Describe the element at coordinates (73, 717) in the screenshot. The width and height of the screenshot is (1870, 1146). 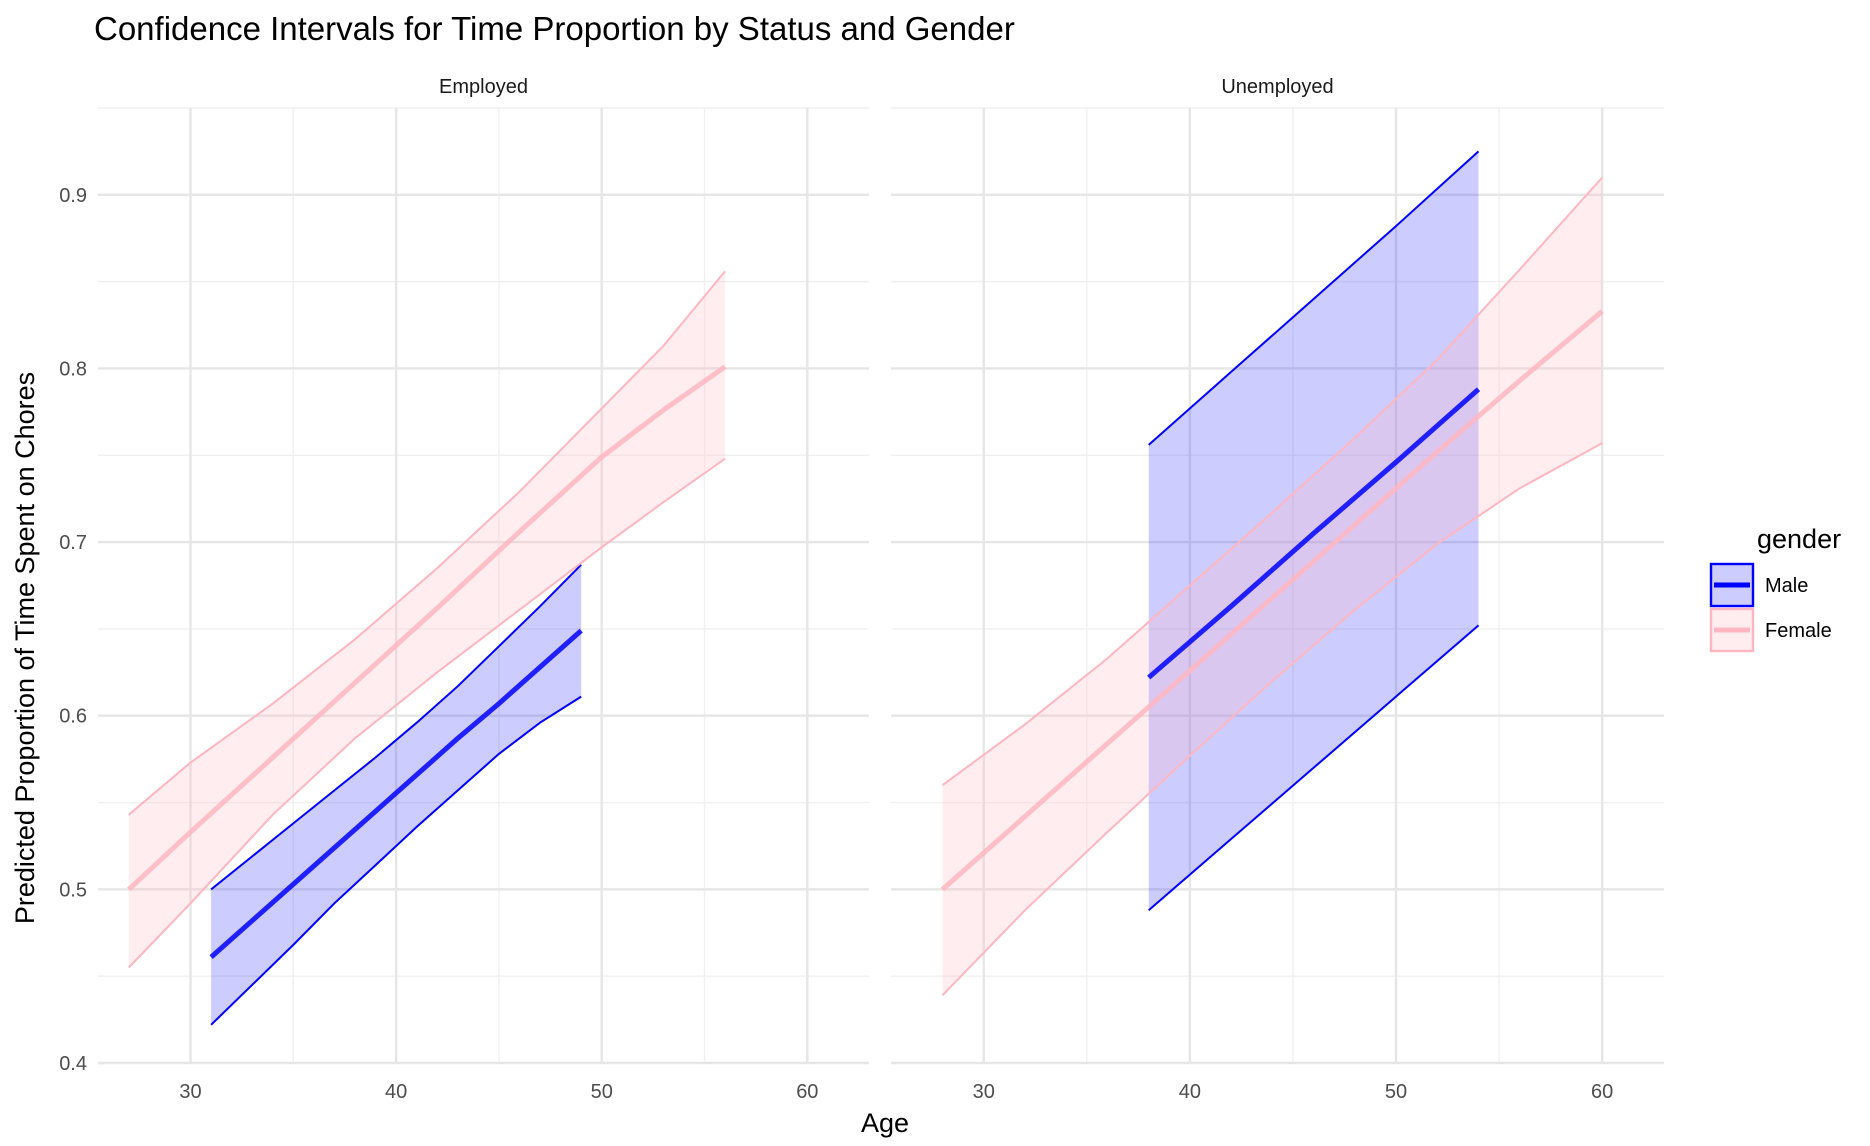
I see `y-tick-label: 0.6` at that location.